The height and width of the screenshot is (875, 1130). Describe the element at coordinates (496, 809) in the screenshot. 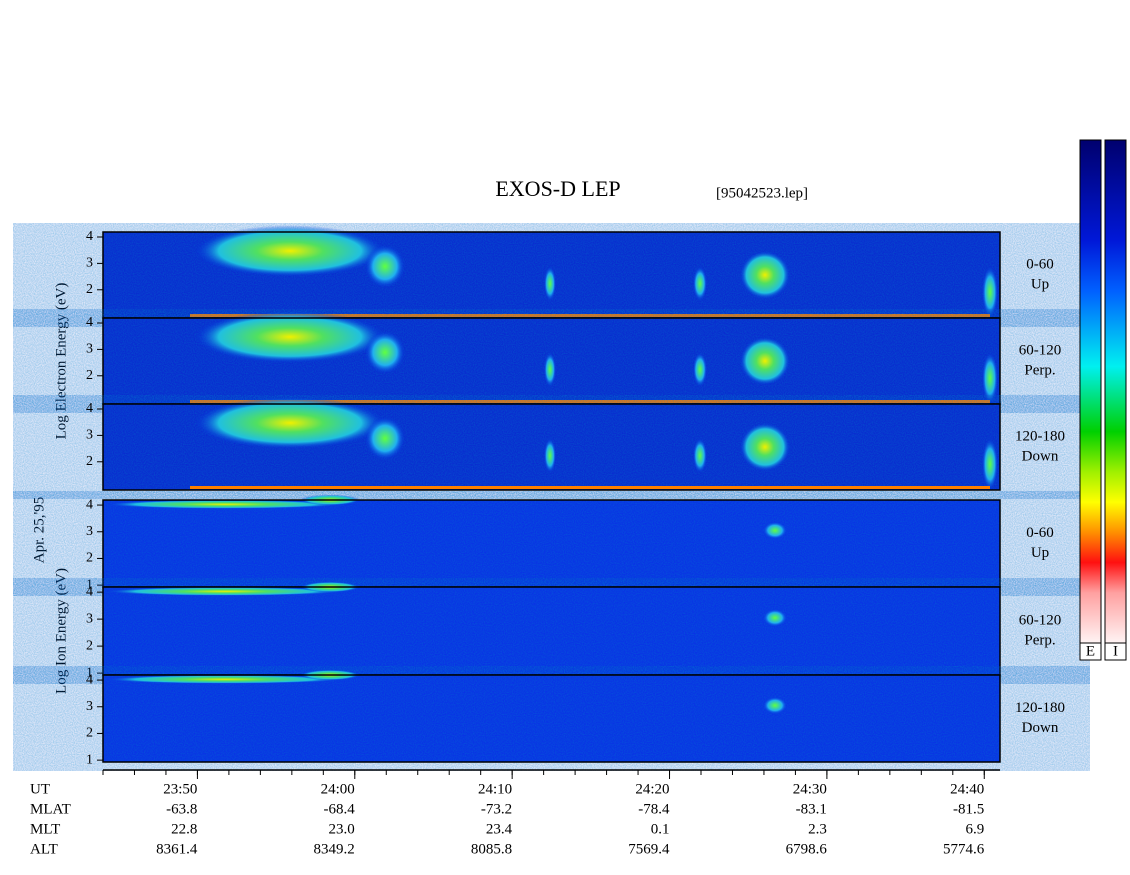

I see `ephemeris-value: -73.2` at that location.